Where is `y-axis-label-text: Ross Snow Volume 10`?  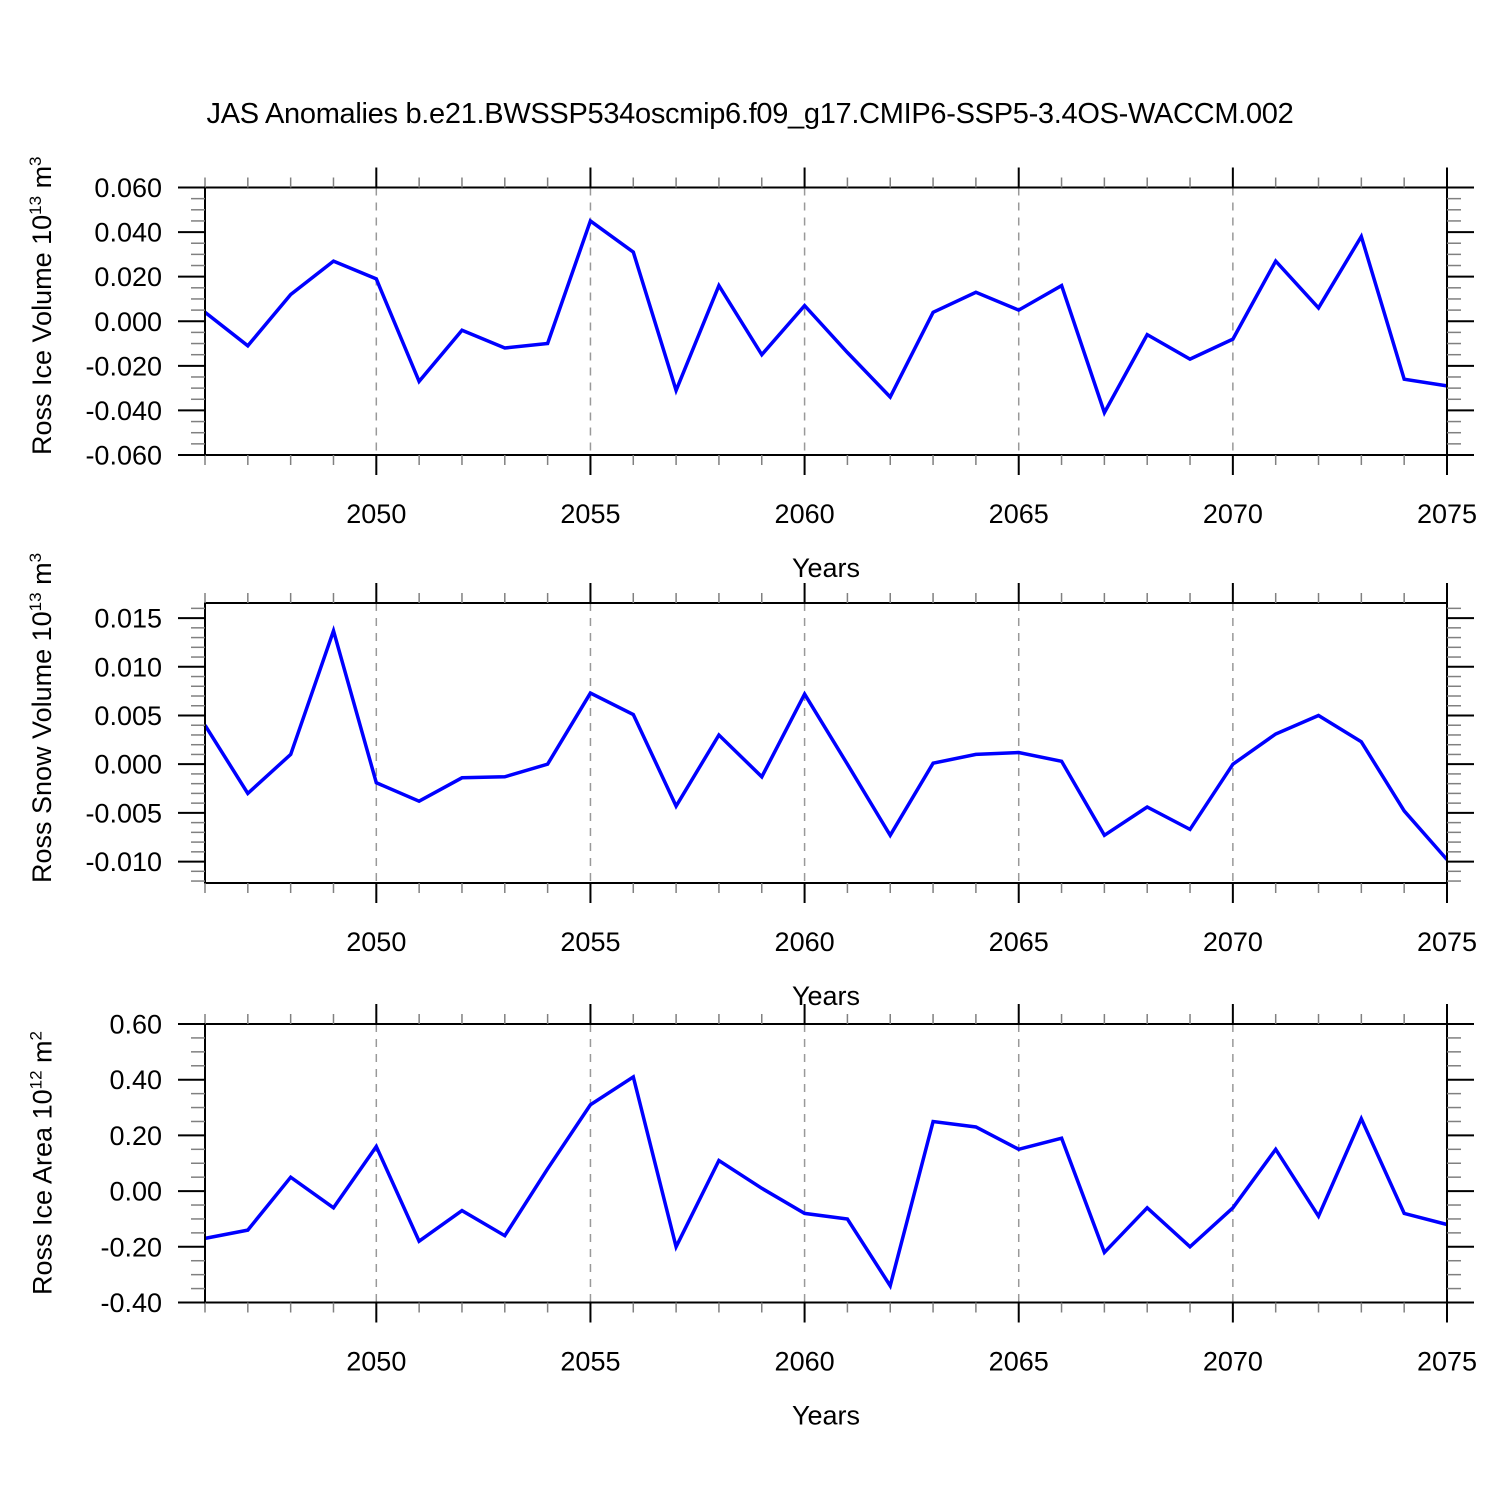 y-axis-label-text: Ross Snow Volume 10 is located at coordinates (42, 747).